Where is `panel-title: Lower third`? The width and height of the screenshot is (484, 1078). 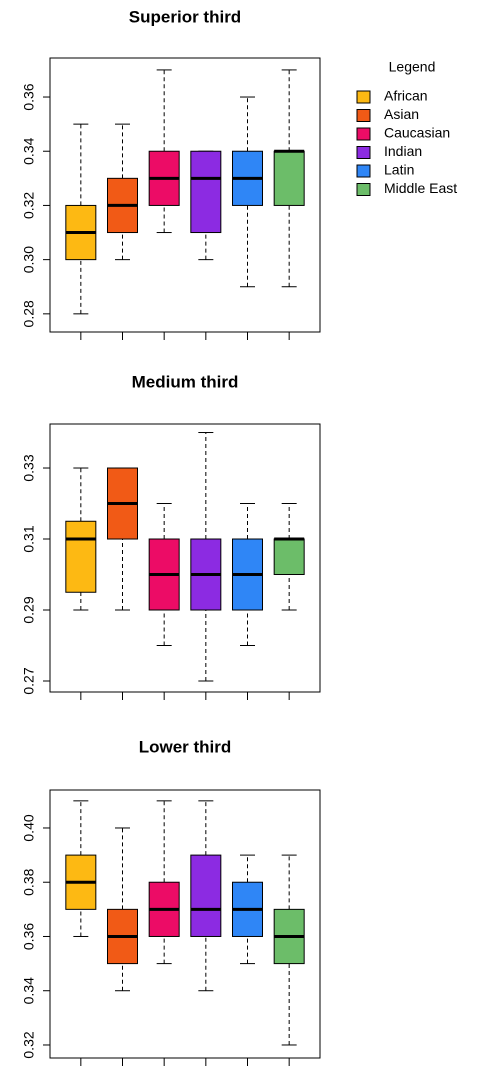 panel-title: Lower third is located at coordinates (185, 746).